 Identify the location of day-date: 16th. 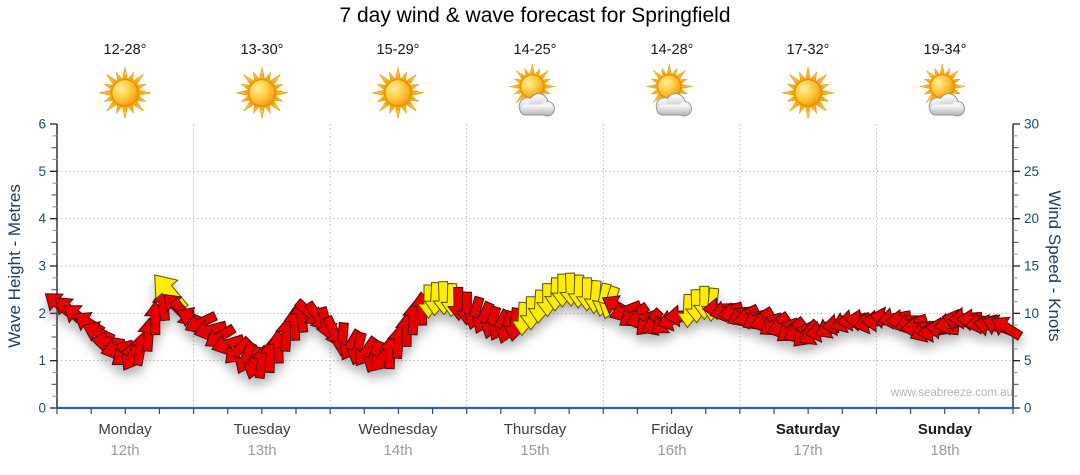
(672, 450).